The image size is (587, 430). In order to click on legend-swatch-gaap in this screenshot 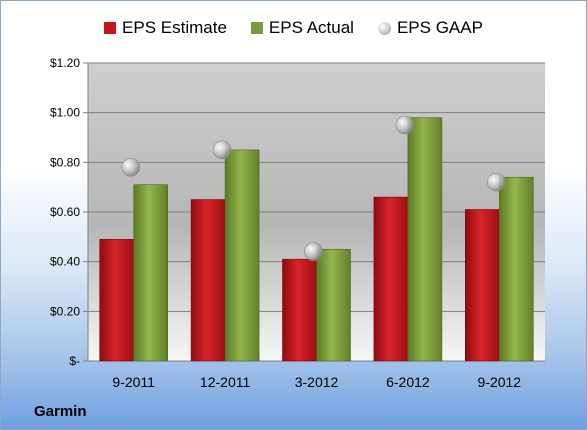, I will do `click(384, 28)`.